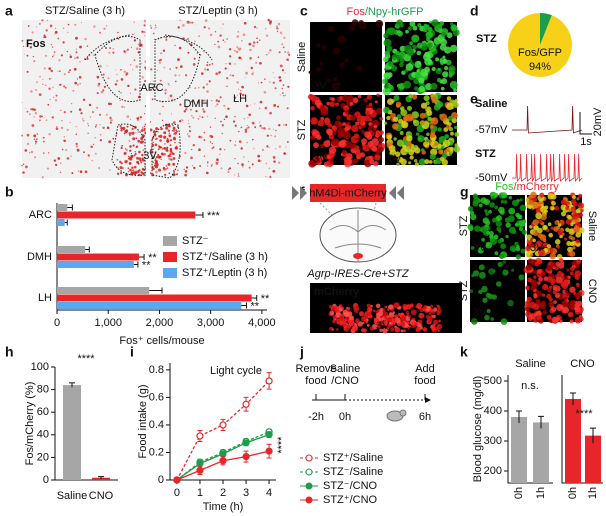  What do you see at coordinates (156, 397) in the screenshot?
I see `y-tick-label: 0.6` at bounding box center [156, 397].